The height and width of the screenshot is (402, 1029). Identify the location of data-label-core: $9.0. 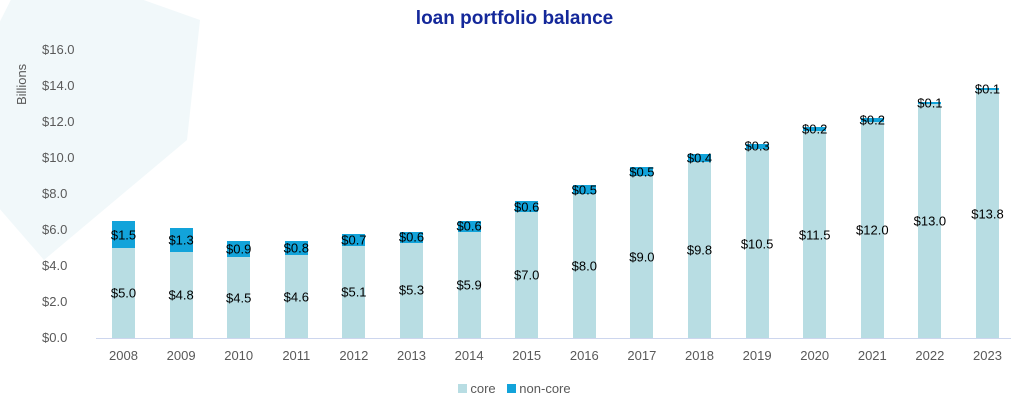
(642, 257).